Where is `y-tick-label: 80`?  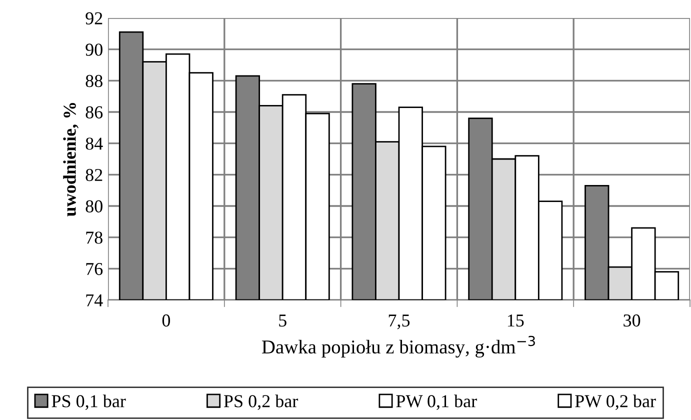 y-tick-label: 80 is located at coordinates (94, 206).